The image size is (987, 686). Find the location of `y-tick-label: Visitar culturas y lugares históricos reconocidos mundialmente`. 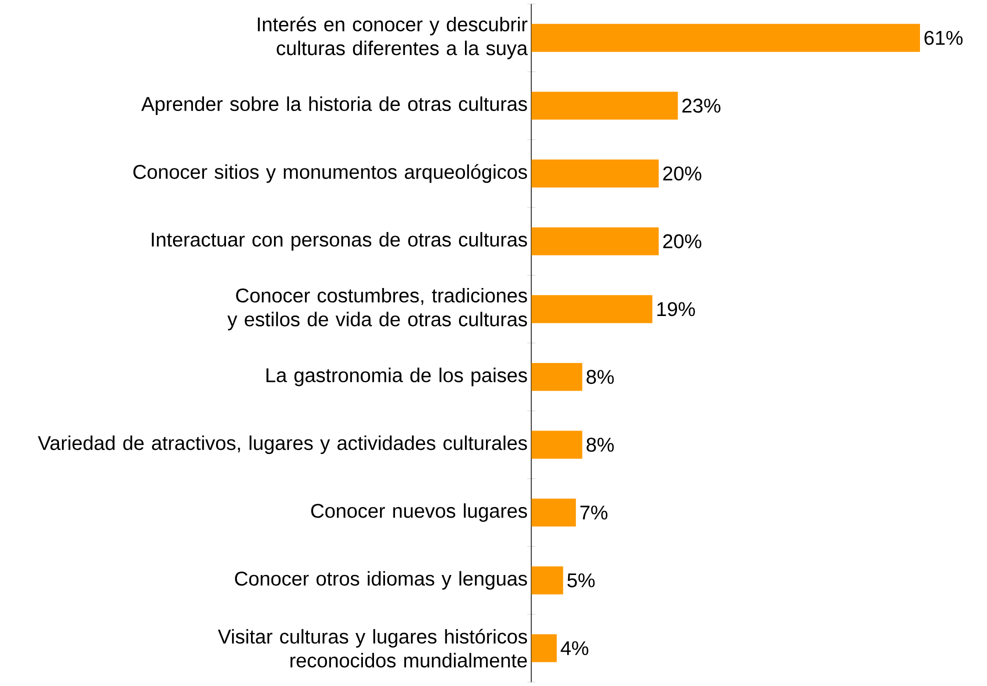

y-tick-label: Visitar culturas y lugares históricos reconocidos mundialmente is located at coordinates (372, 648).